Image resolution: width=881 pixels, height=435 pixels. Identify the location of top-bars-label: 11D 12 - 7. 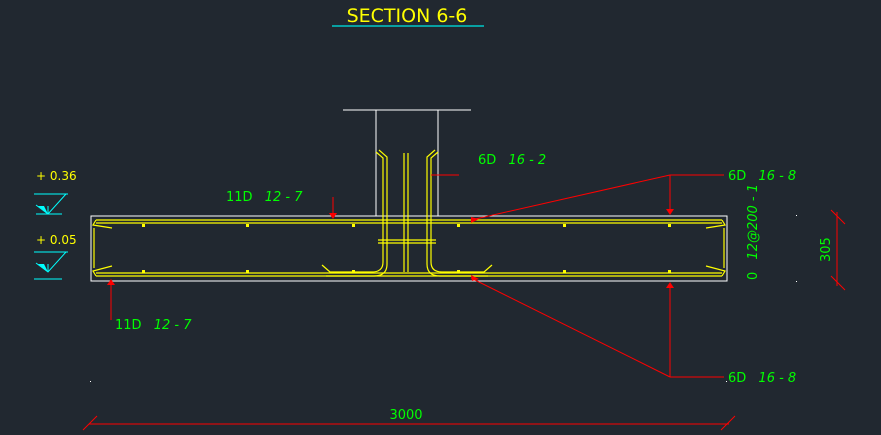
(264, 197).